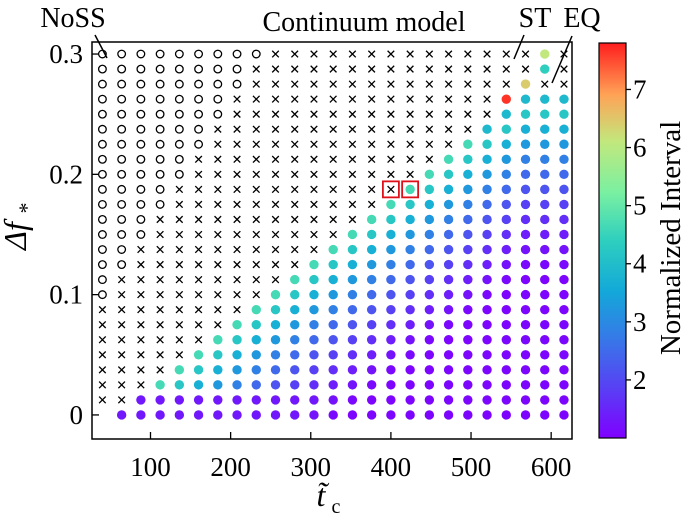 Image resolution: width=685 pixels, height=528 pixels. Describe the element at coordinates (275, 54) in the screenshot. I see `data-point-9-24-stroke-b` at that location.